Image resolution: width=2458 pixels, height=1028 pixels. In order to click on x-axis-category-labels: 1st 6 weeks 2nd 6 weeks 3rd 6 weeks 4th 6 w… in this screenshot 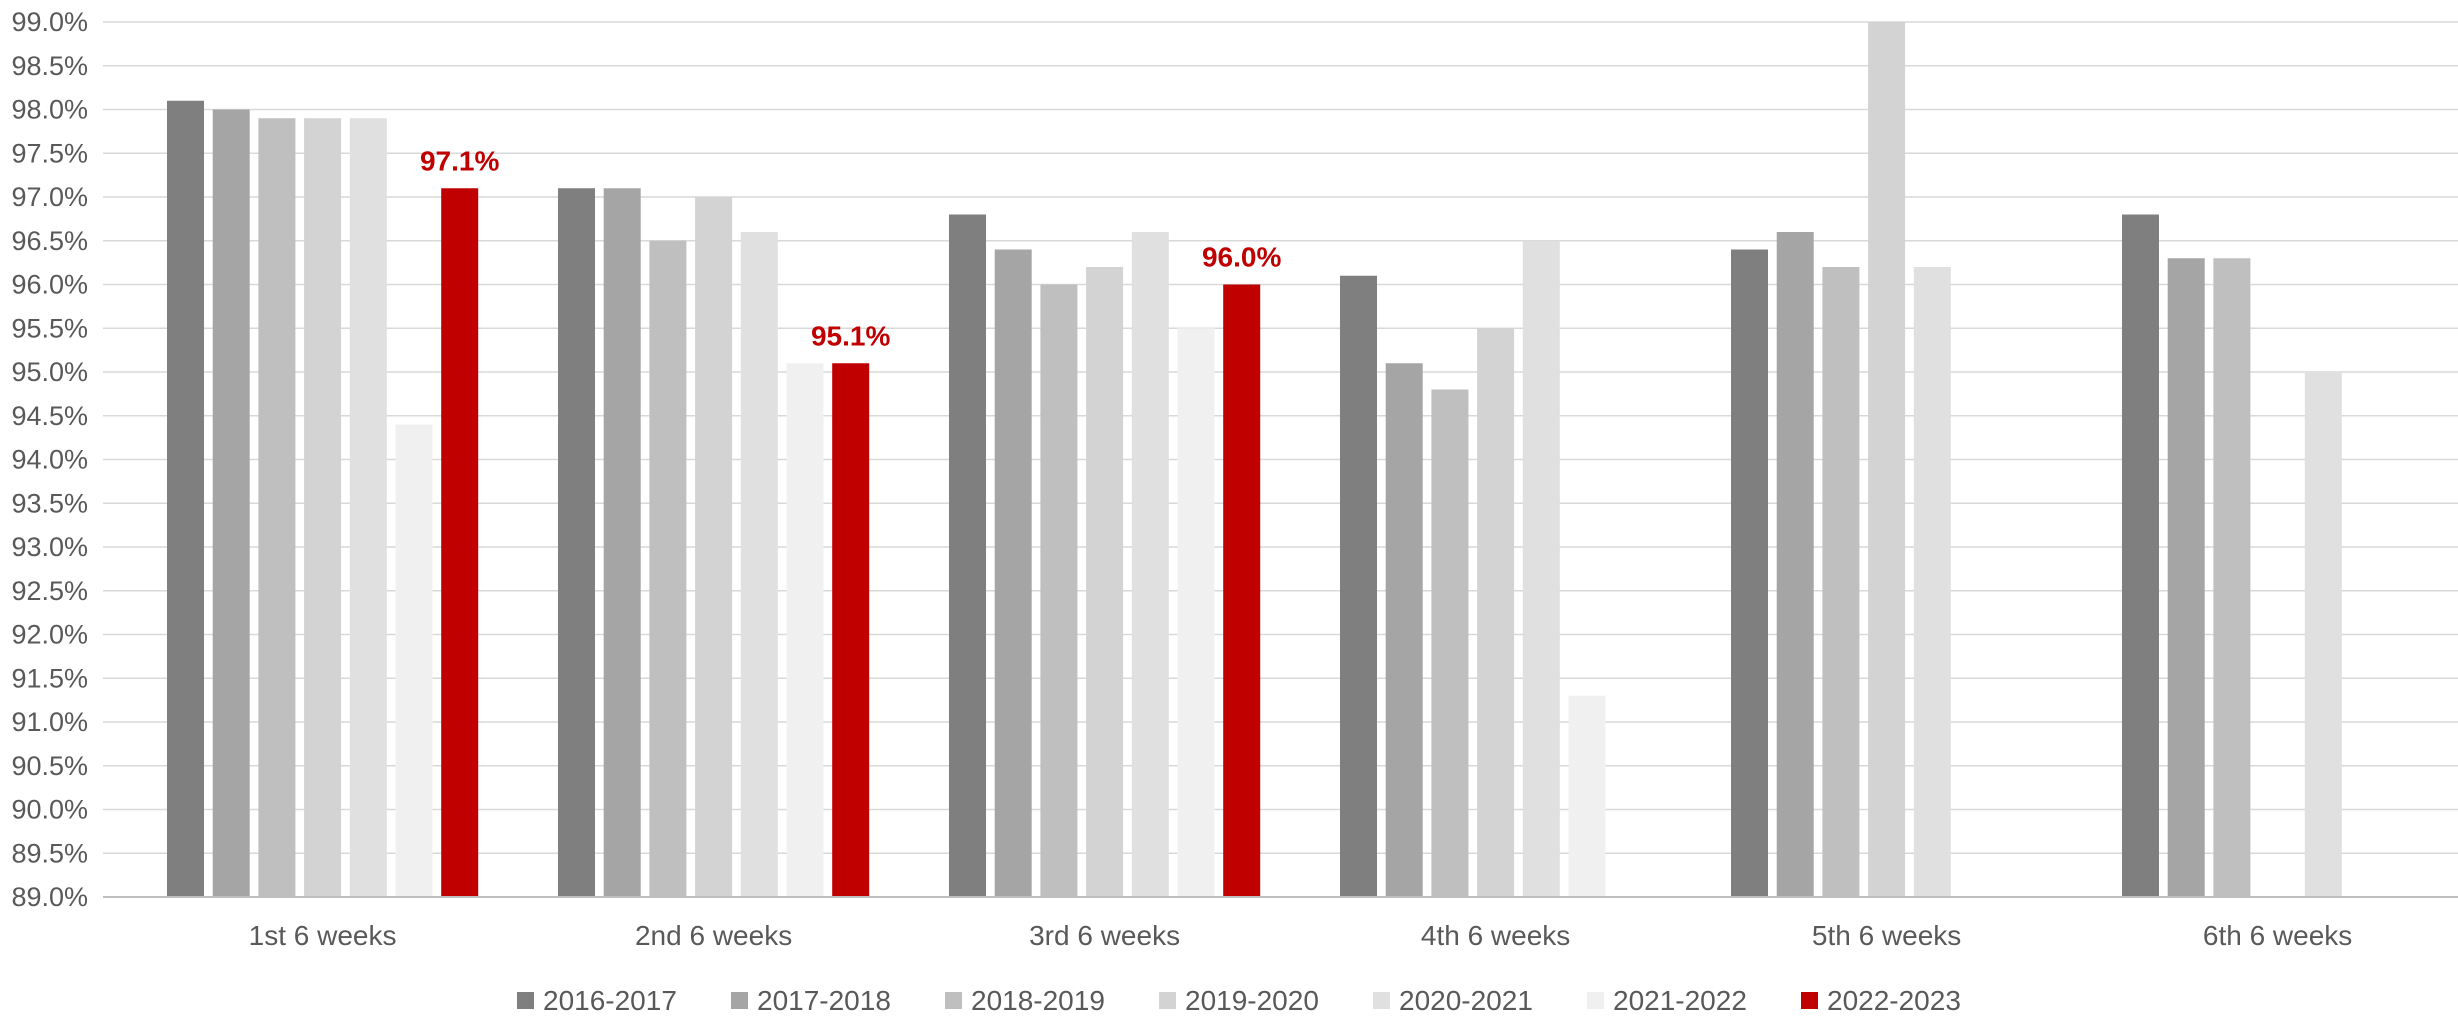, I will do `click(1301, 935)`.